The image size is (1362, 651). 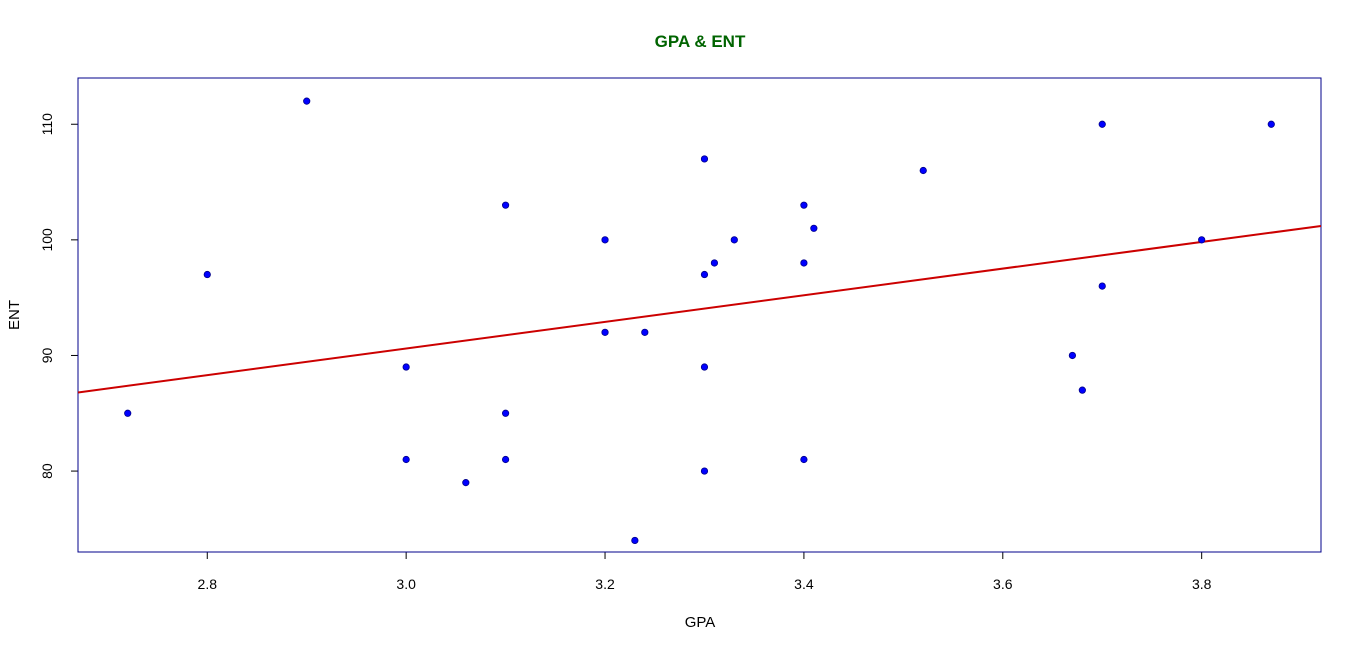 What do you see at coordinates (1003, 584) in the screenshot?
I see `x-tick-label: 3.6` at bounding box center [1003, 584].